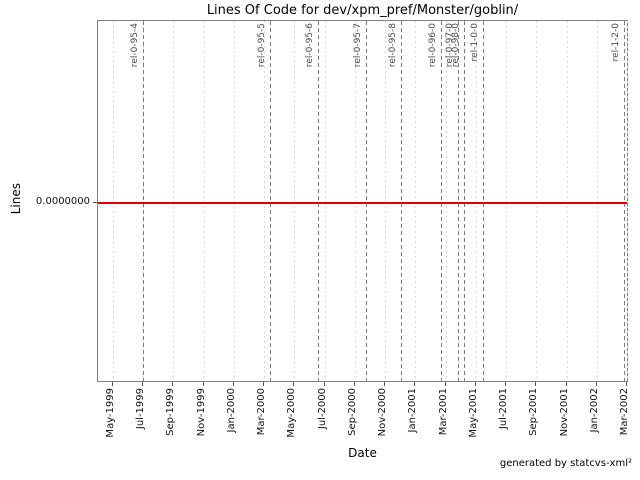  What do you see at coordinates (433, 45) in the screenshot?
I see `release-label: rel-0-96-0` at bounding box center [433, 45].